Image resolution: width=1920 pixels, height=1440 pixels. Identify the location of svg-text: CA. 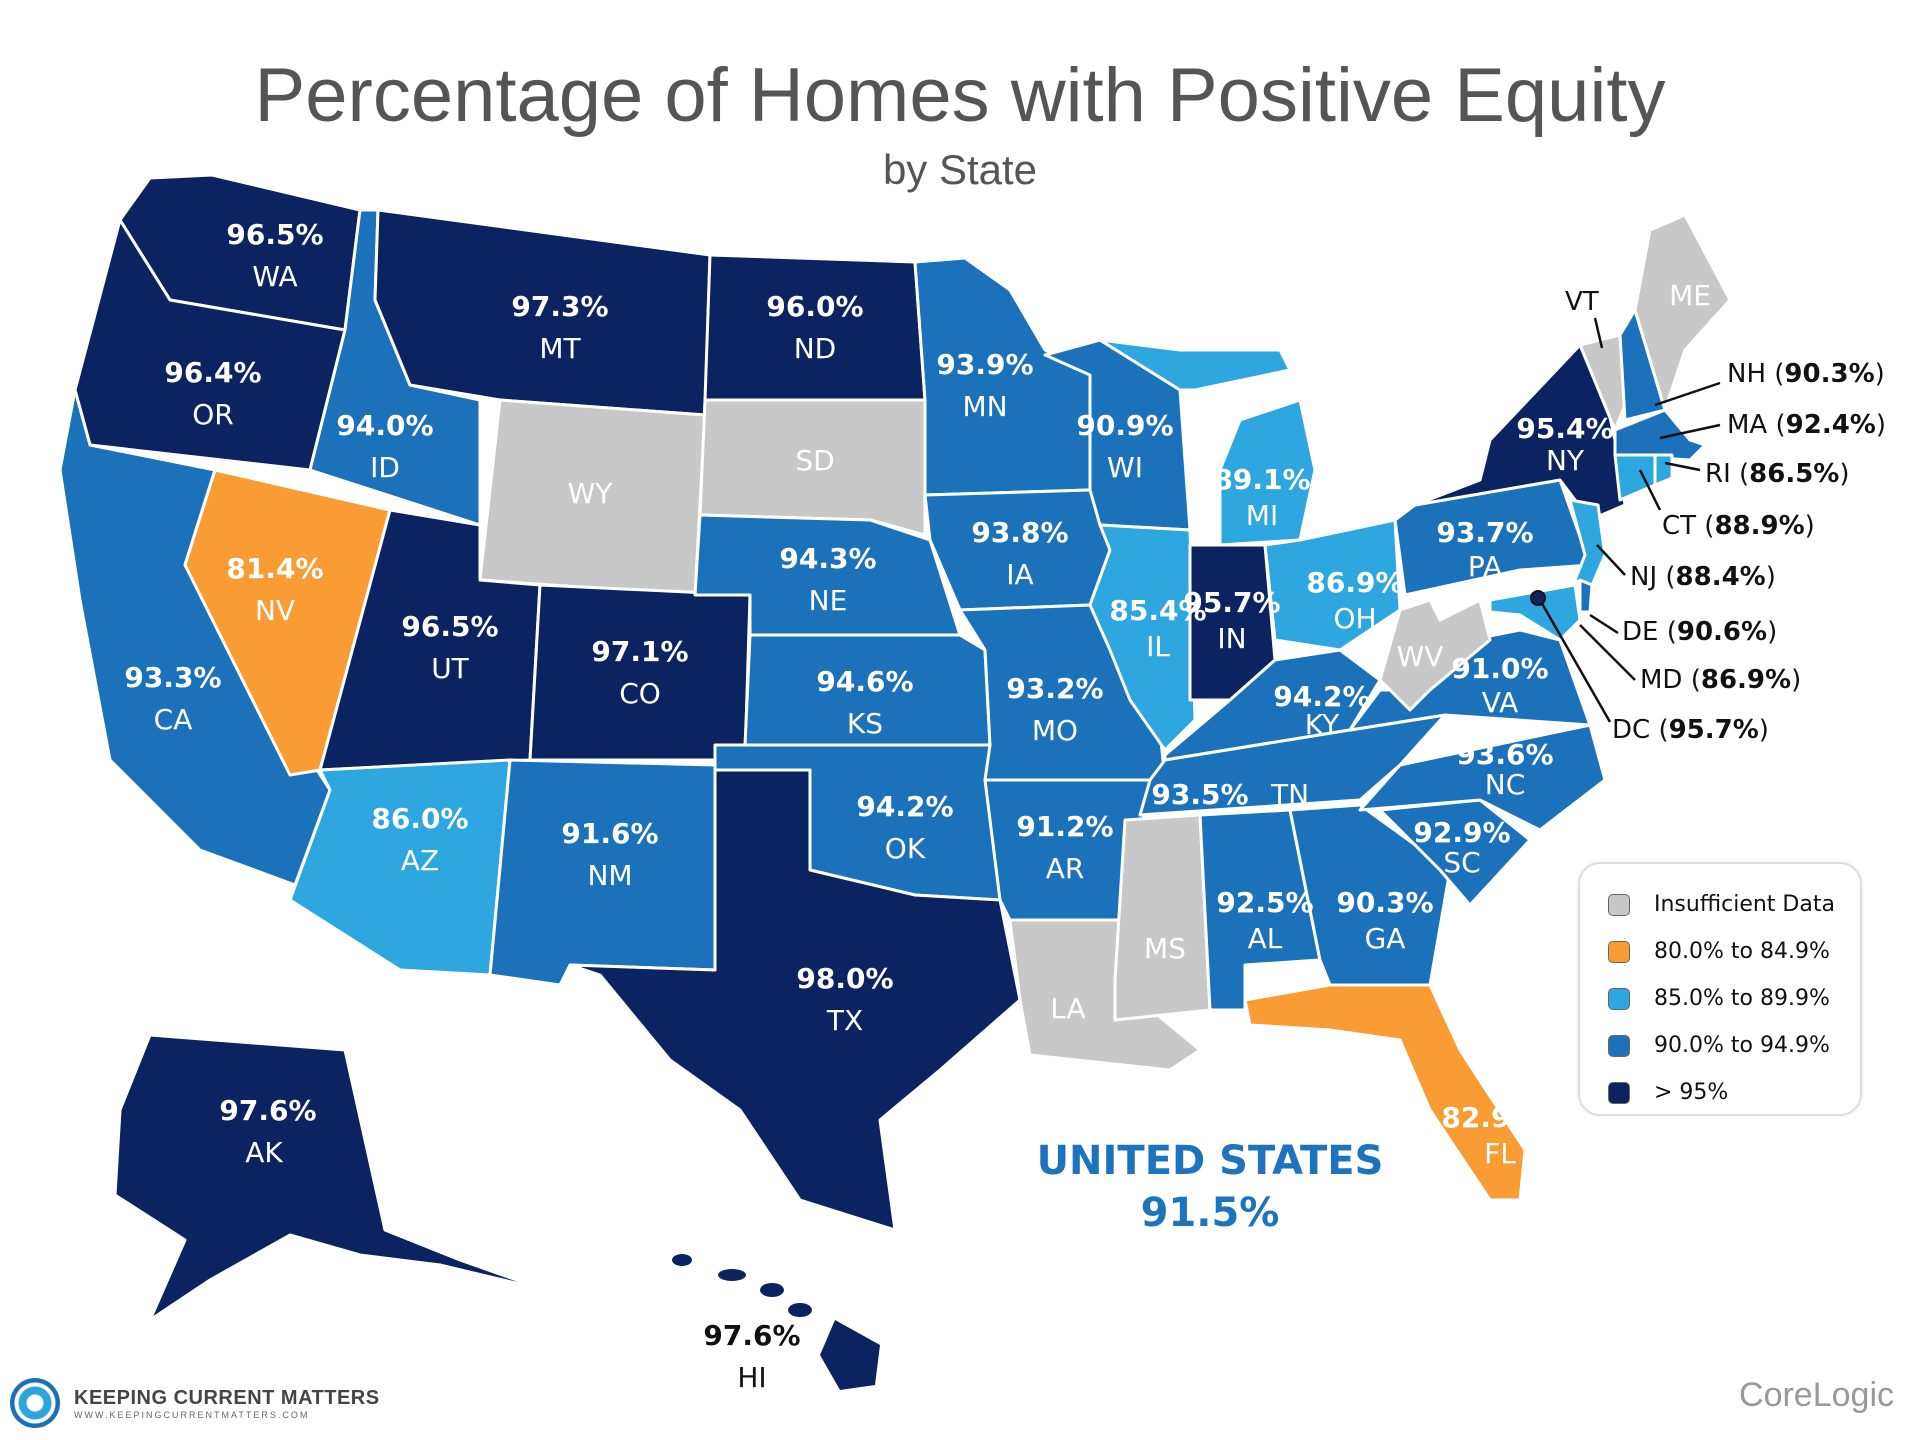
(173, 719).